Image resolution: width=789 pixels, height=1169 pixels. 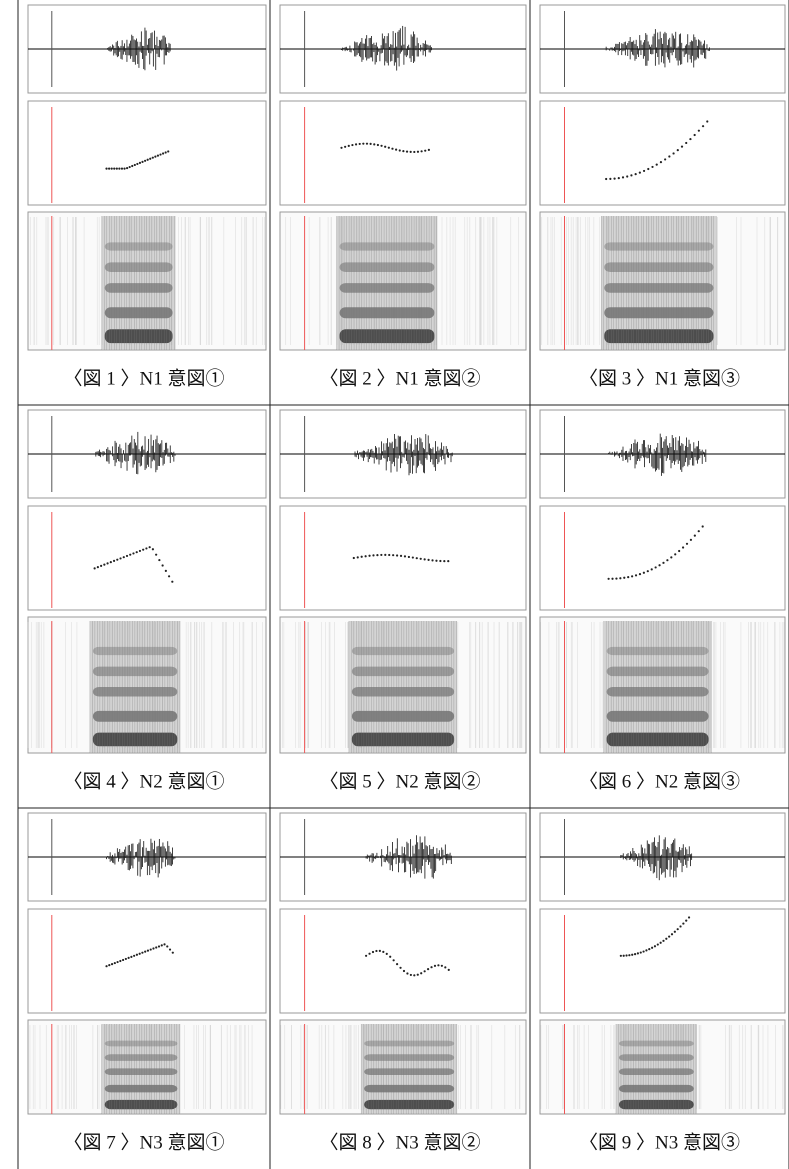 I want to click on figure-panel: 〈図 7 〉N3 意図①, so click(x=147, y=982).